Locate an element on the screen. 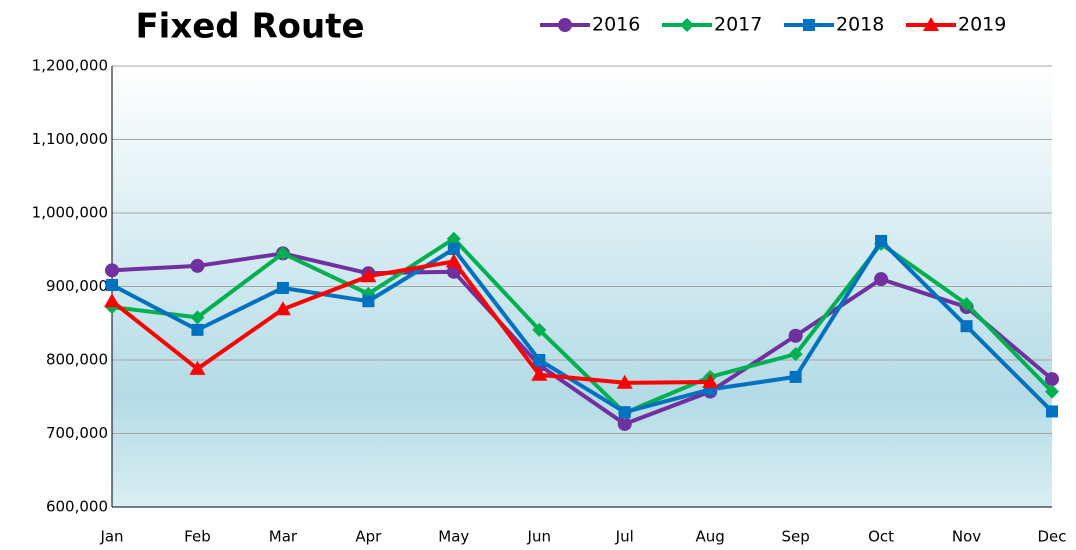  y-tick-label: 1,200,000 is located at coordinates (70, 66).